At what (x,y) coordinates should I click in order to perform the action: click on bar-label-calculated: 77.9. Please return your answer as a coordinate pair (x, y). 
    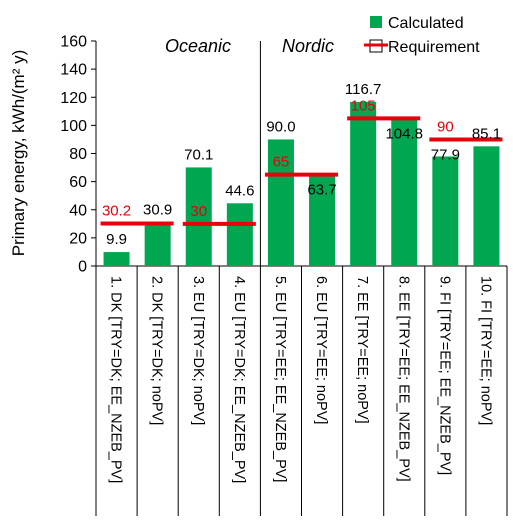
    Looking at the image, I should click on (445, 154).